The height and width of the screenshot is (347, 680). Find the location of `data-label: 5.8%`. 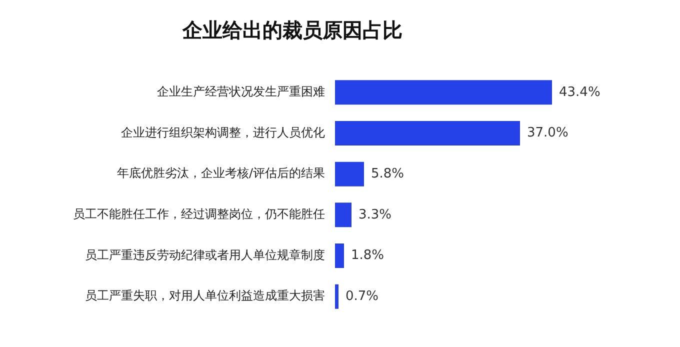

data-label: 5.8% is located at coordinates (387, 174).